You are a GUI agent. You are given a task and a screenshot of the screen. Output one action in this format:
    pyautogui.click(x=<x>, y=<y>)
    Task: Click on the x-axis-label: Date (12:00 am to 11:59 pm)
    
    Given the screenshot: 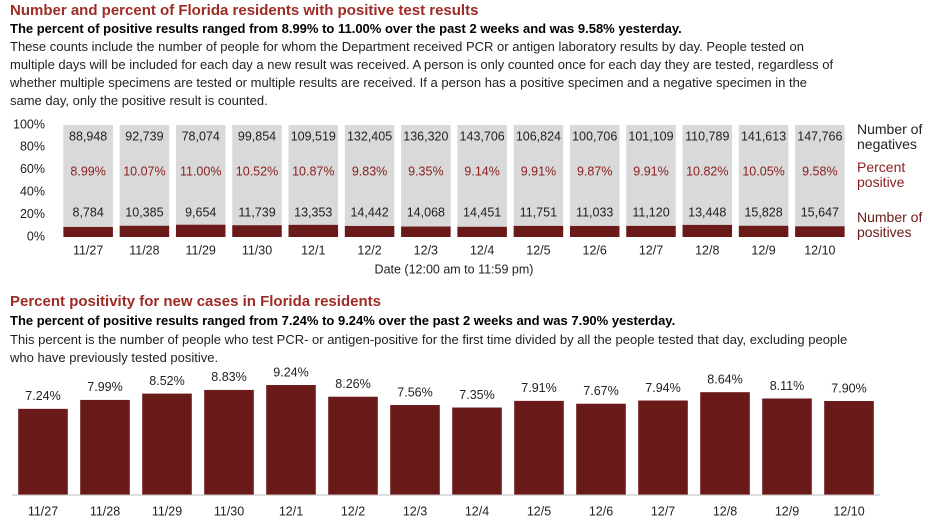 What is the action you would take?
    pyautogui.click(x=454, y=269)
    